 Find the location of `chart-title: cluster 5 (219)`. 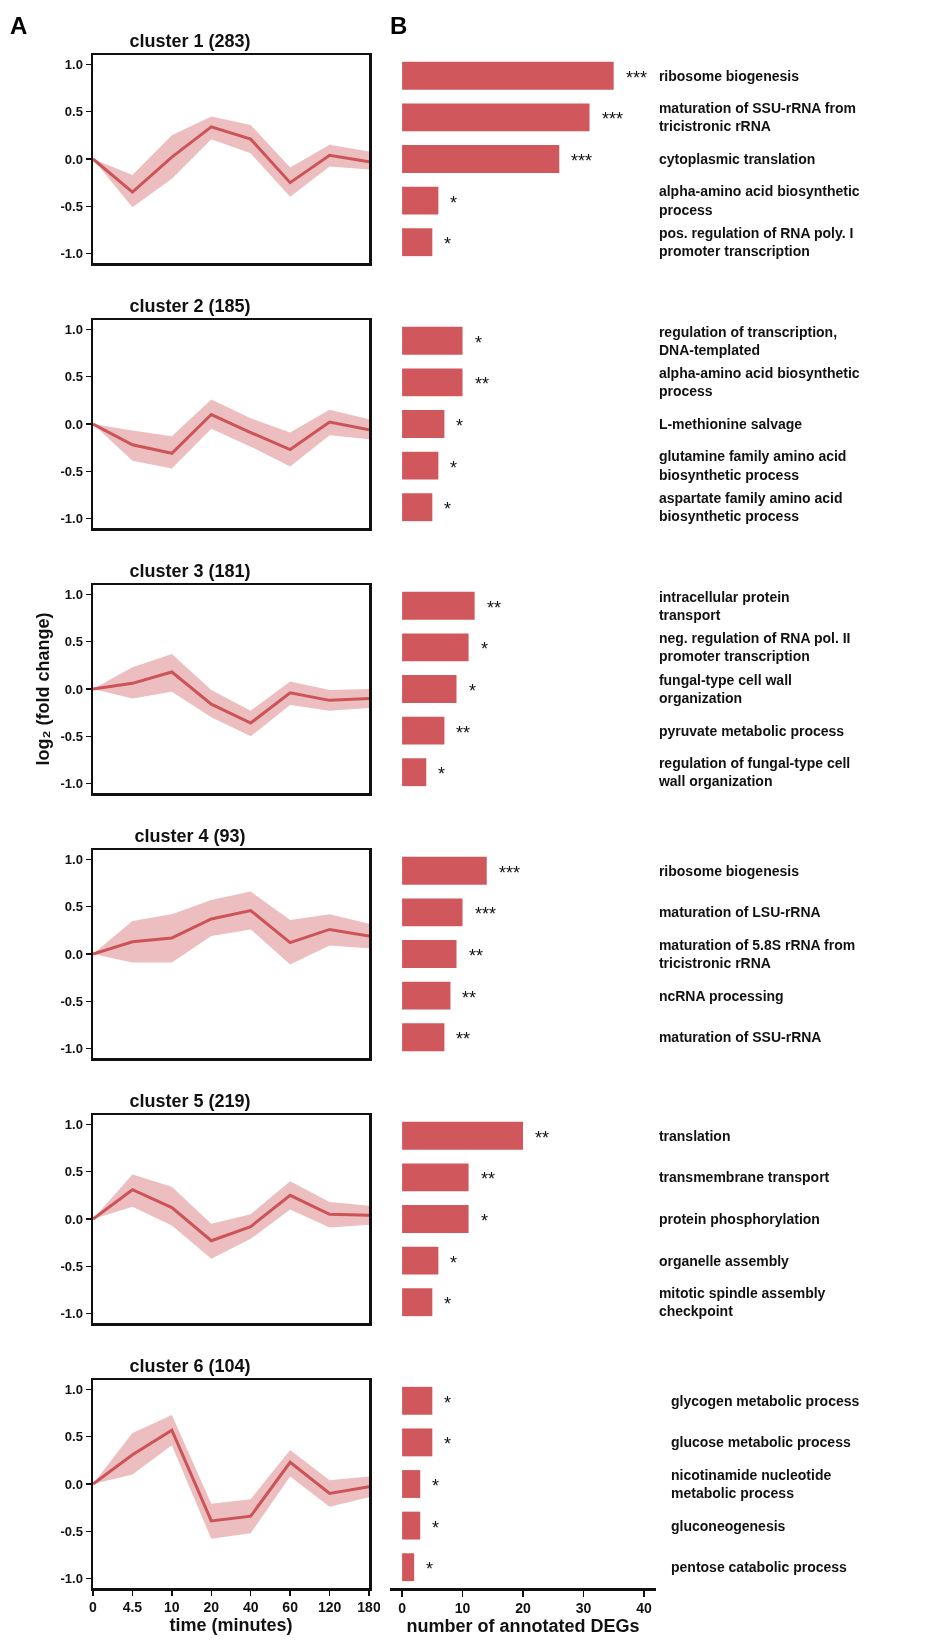

chart-title: cluster 5 (219) is located at coordinates (190, 1101).